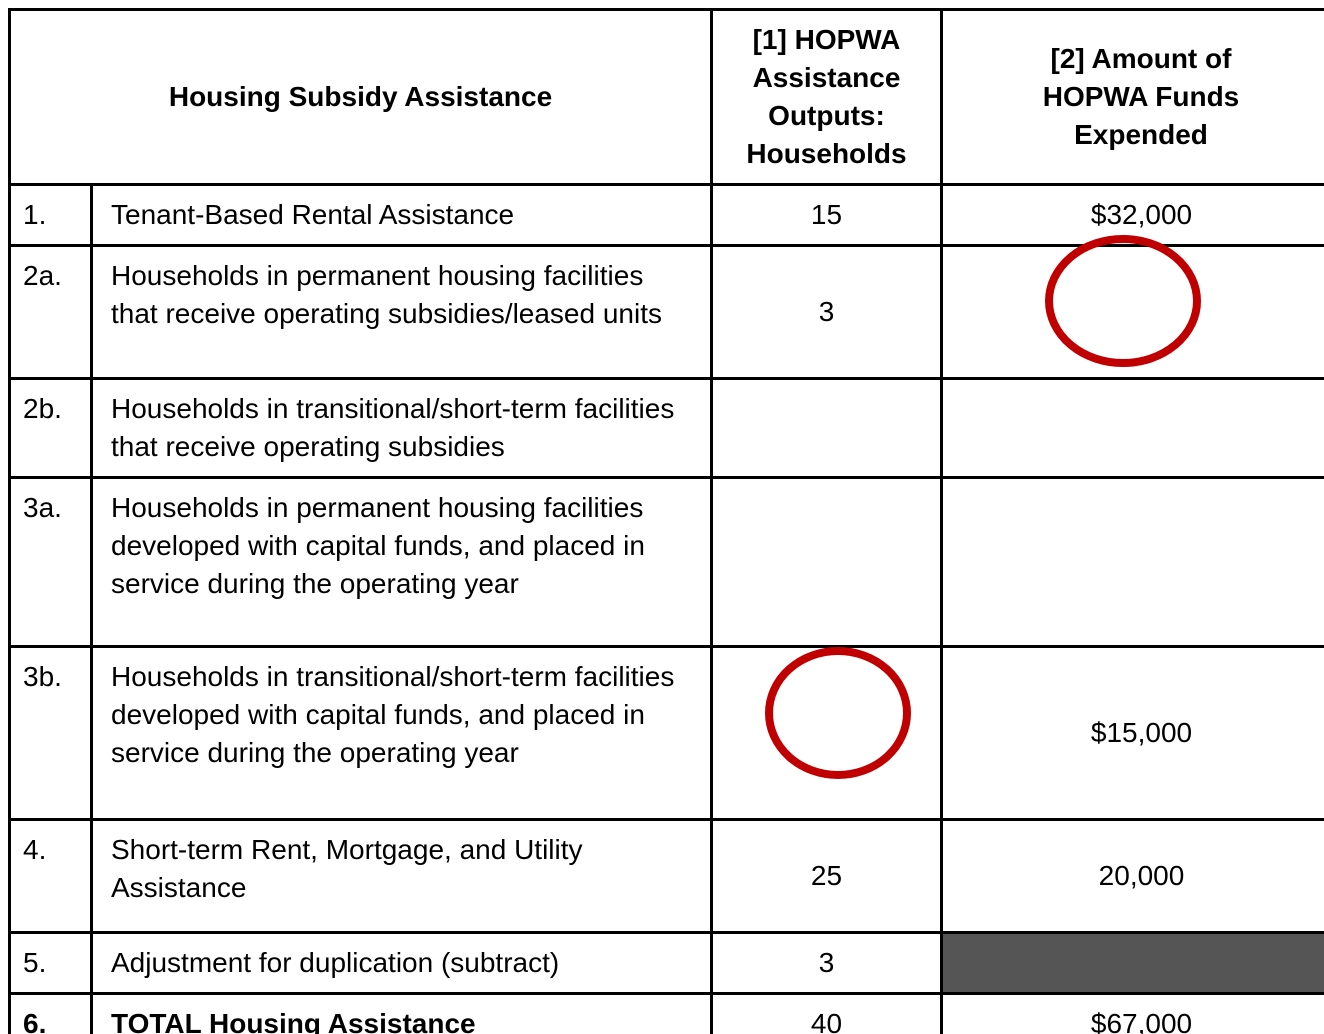 Image resolution: width=1324 pixels, height=1034 pixels. I want to click on header-cell: [1] HOPWA Assistance Outputs: Households, so click(826, 97).